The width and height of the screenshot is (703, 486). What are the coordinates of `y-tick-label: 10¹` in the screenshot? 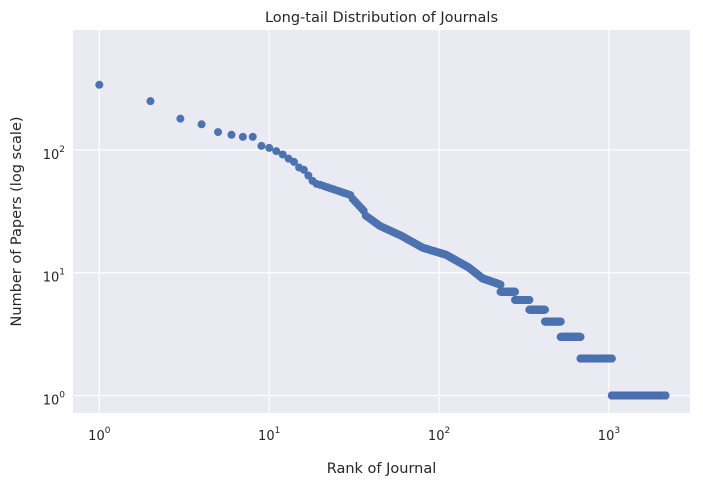 It's located at (54, 277).